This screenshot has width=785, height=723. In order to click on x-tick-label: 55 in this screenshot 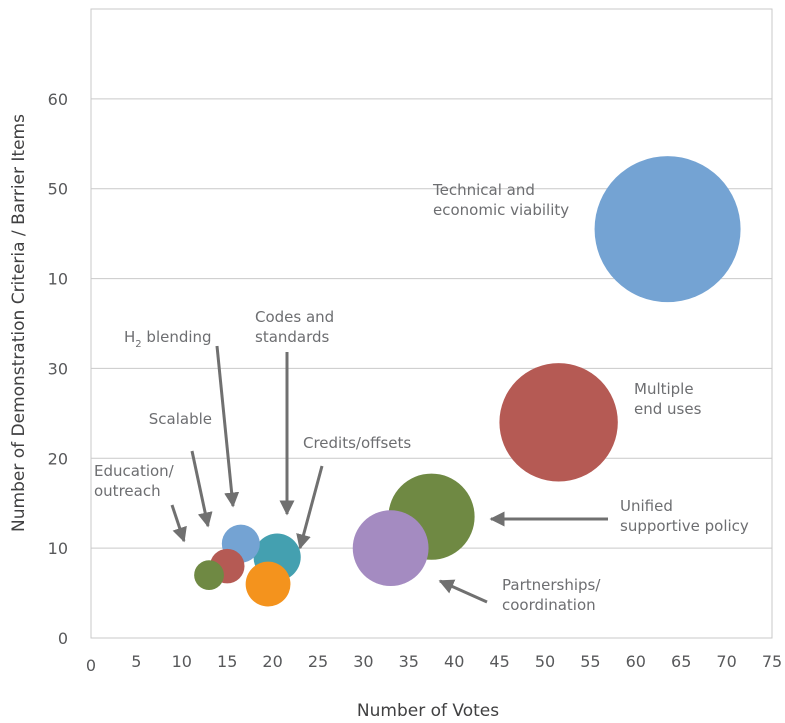, I will do `click(590, 661)`.